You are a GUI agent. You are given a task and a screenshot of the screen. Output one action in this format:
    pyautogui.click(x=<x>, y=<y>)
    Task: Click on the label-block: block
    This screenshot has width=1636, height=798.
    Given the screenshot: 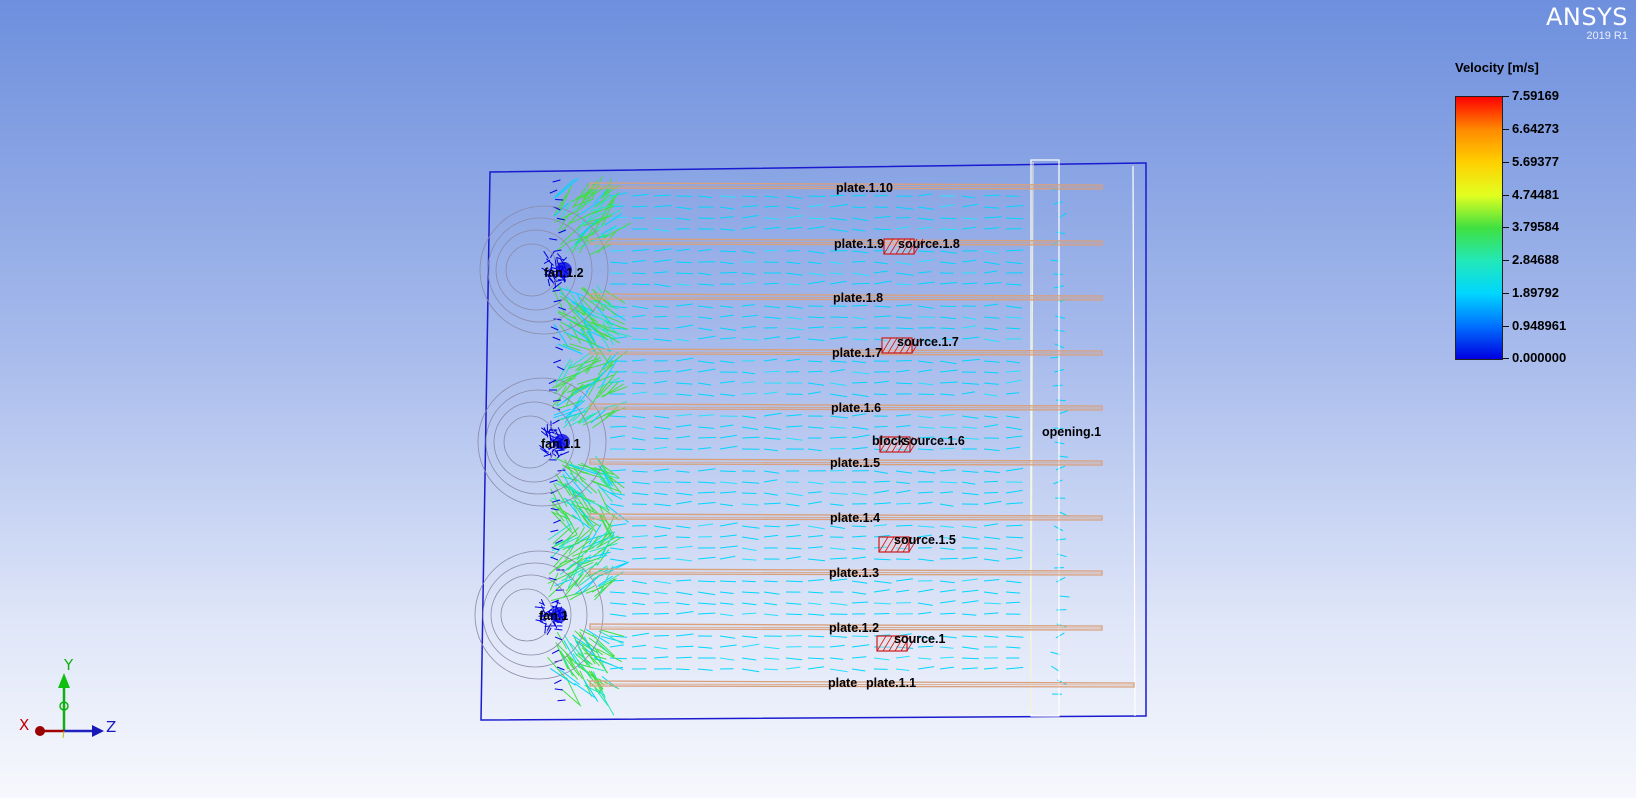 What is the action you would take?
    pyautogui.click(x=888, y=441)
    